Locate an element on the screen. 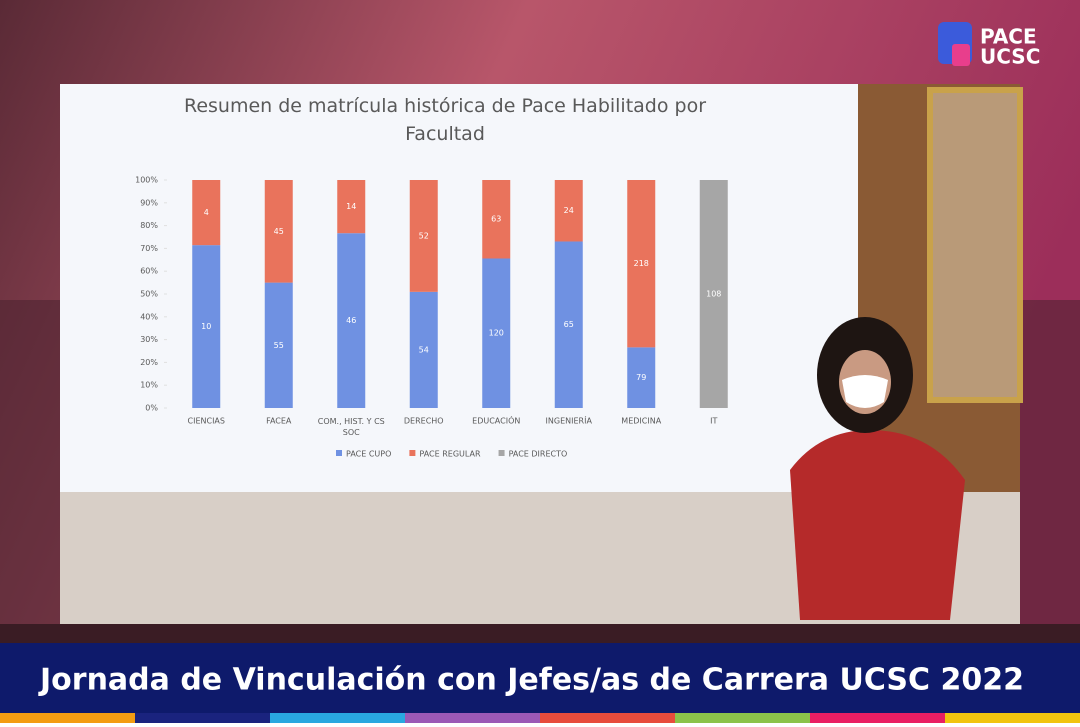 This screenshot has height=727, width=1080. data-label: 54 is located at coordinates (424, 349).